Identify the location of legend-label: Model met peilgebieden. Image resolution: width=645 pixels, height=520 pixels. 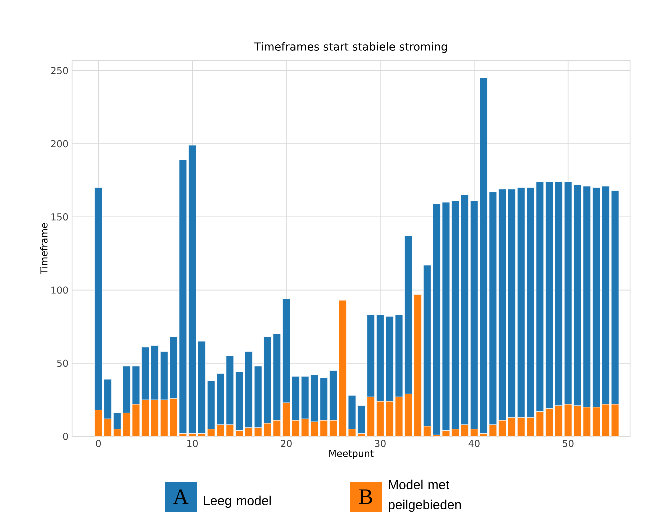
(425, 496).